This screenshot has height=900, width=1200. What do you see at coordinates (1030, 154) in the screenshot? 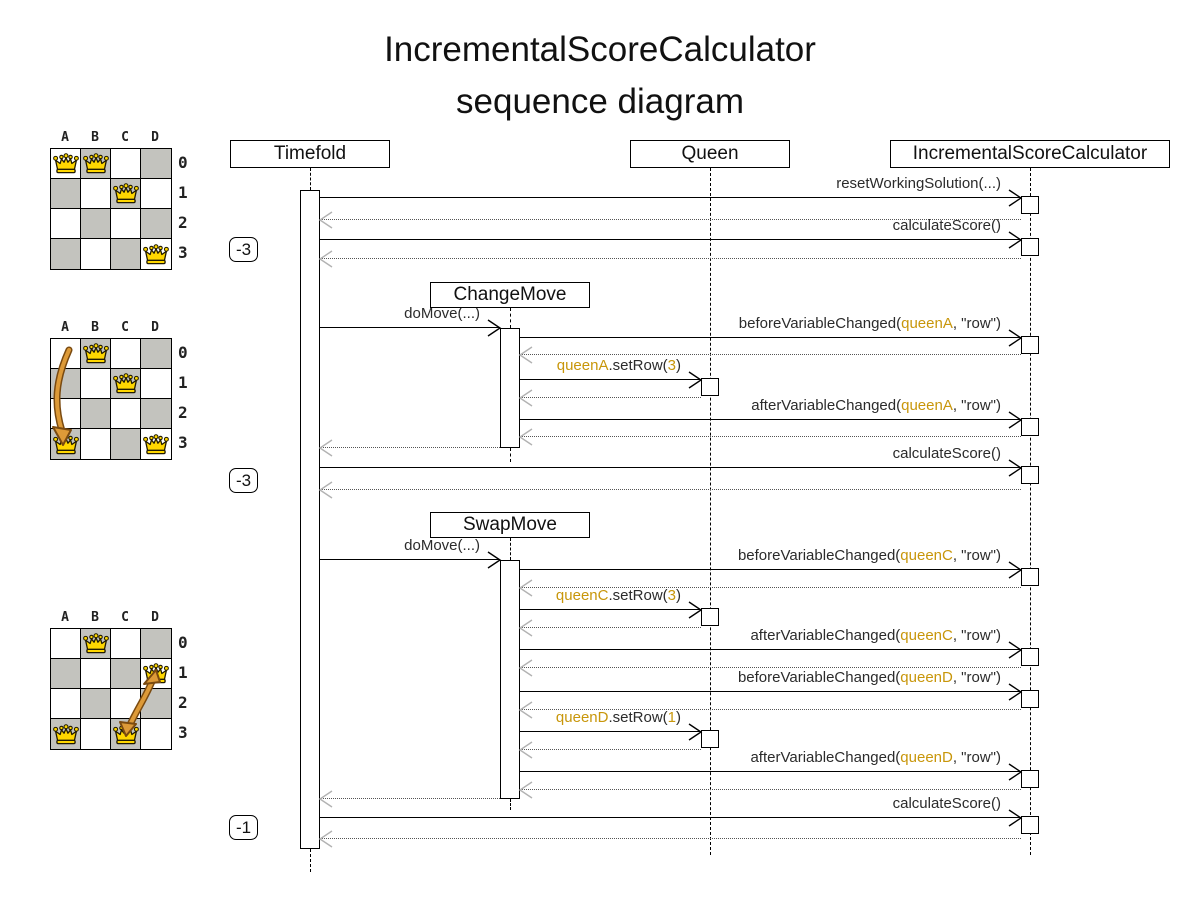
I see `participant-box-isc: IncrementalScoreCalculator` at bounding box center [1030, 154].